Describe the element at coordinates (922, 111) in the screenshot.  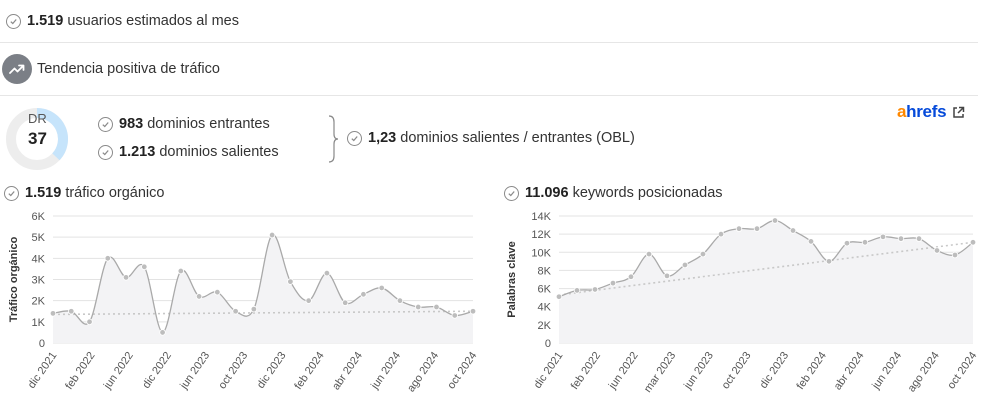
I see `ahrefs-logo: ahrefs` at that location.